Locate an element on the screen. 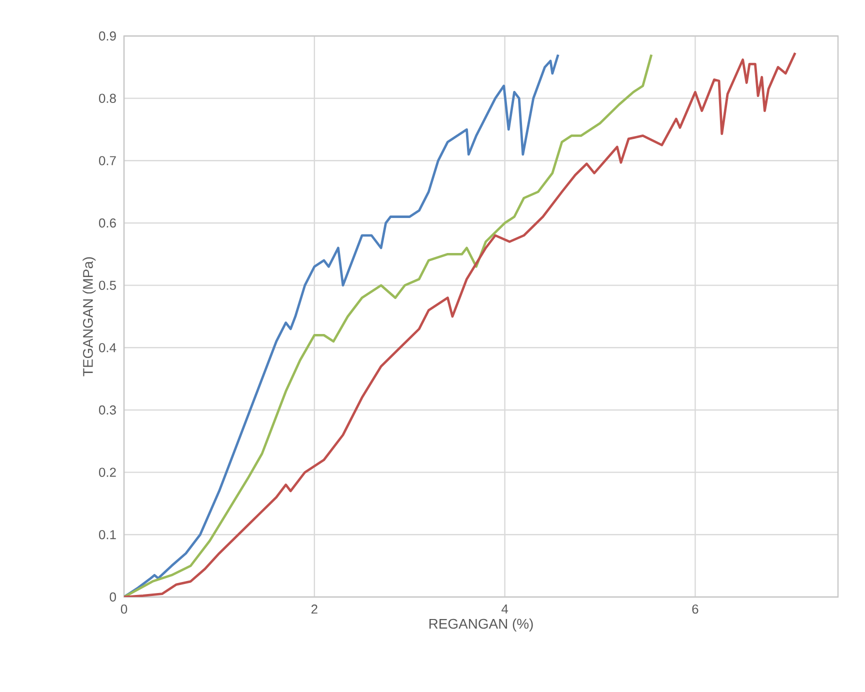  y-axis-title: TEGANGAN (MPa) is located at coordinates (89, 316).